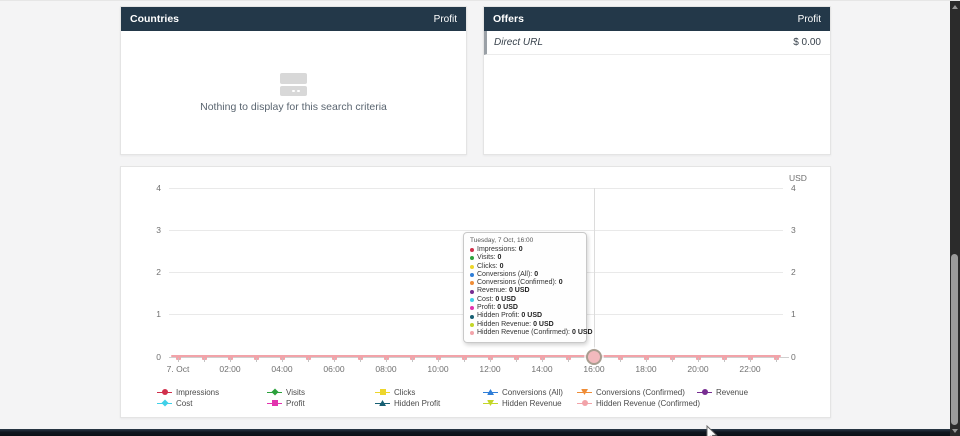 Image resolution: width=960 pixels, height=436 pixels. I want to click on scroll-down-button, so click(955, 430).